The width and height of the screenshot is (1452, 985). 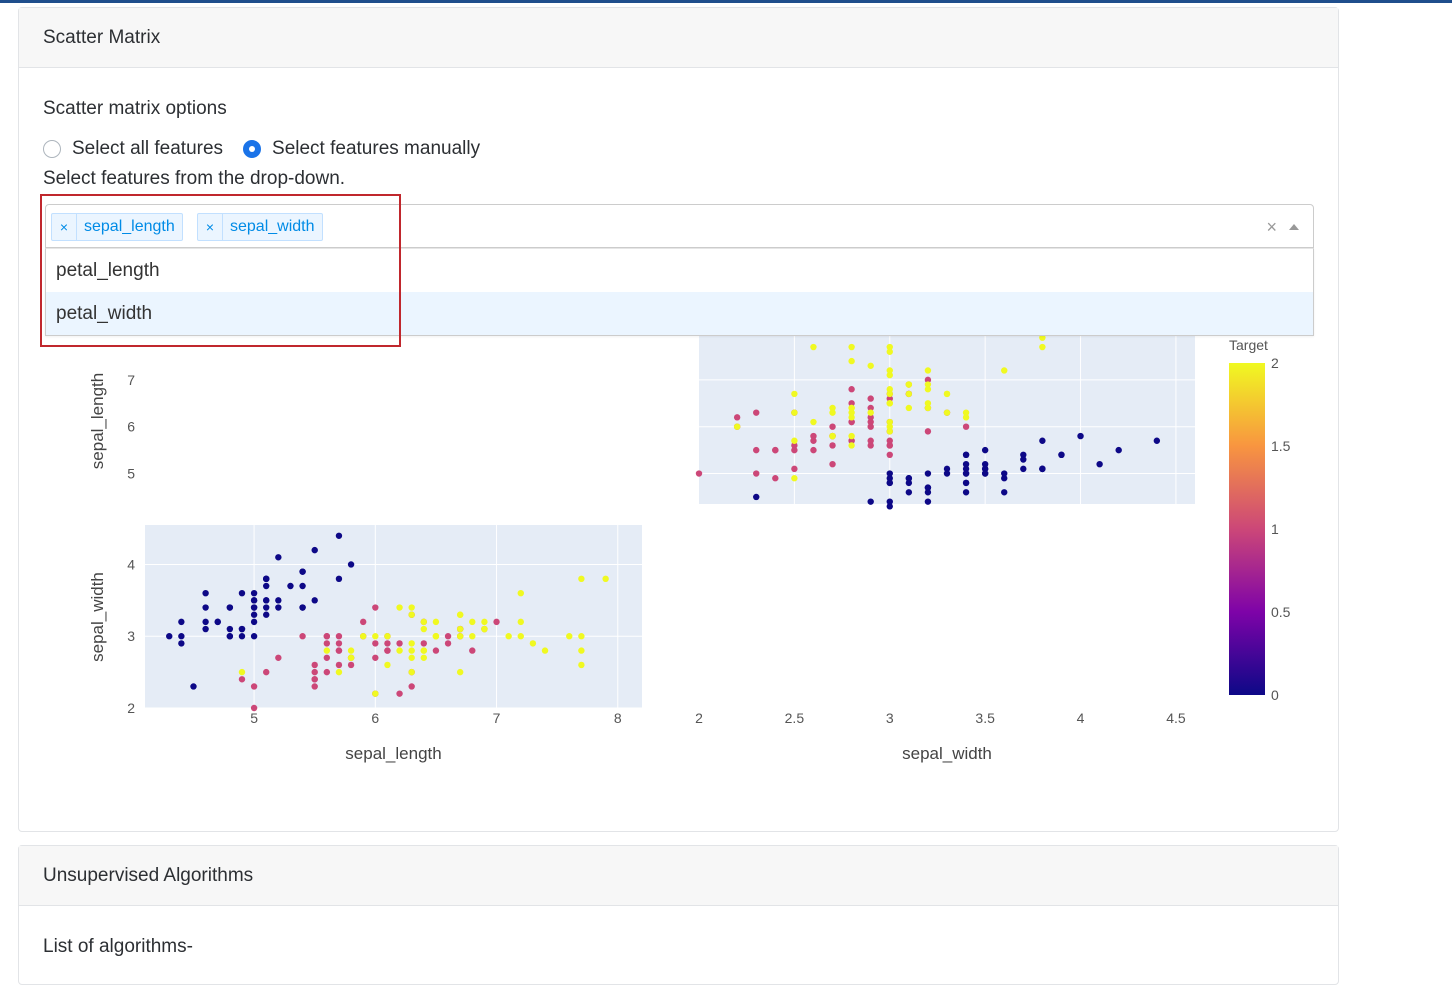 What do you see at coordinates (131, 708) in the screenshot?
I see `y-tick-label-sepal-width: 2` at bounding box center [131, 708].